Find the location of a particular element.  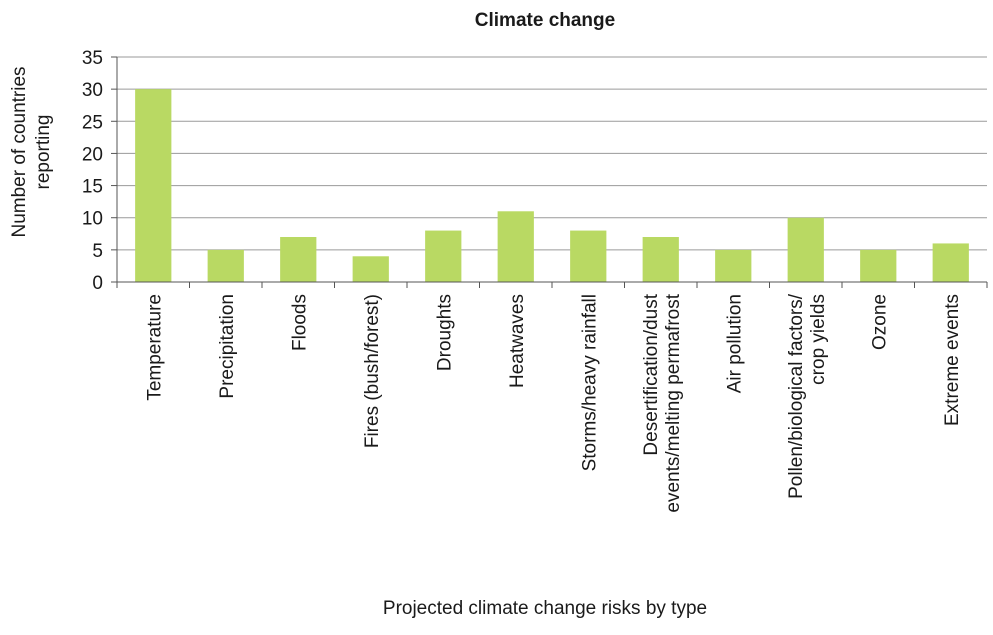

y-axis-label: Number of countries reporting is located at coordinates (31, 151).